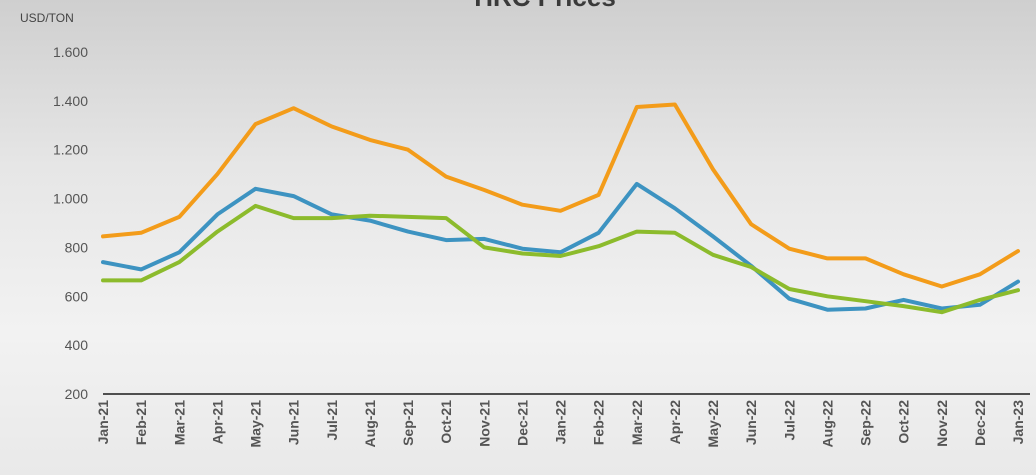  What do you see at coordinates (599, 422) in the screenshot?
I see `x-tick-label: Feb-22` at bounding box center [599, 422].